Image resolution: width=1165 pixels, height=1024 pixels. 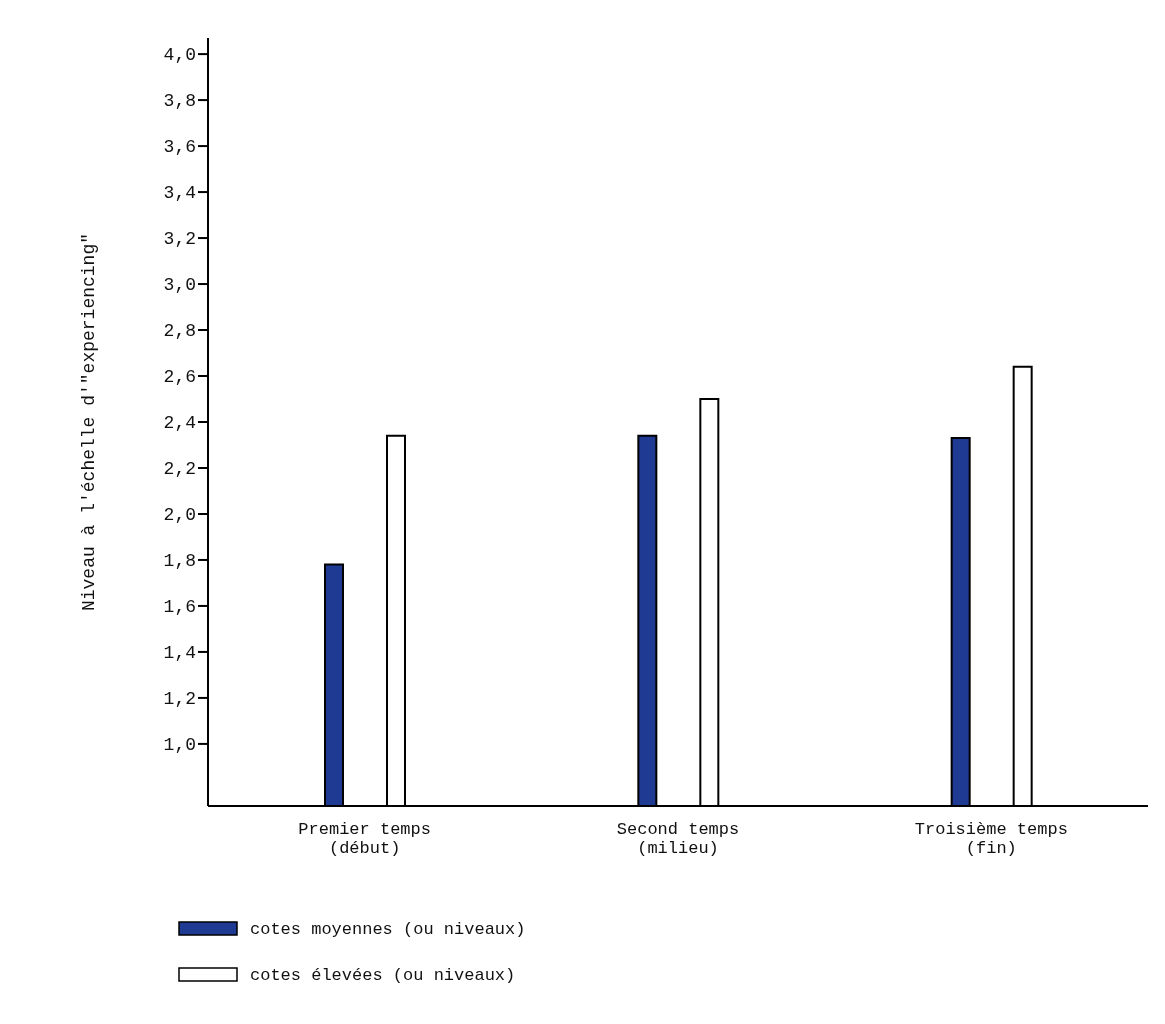 I want to click on legend-label: cotes élevées (ou niveaux), so click(x=383, y=975).